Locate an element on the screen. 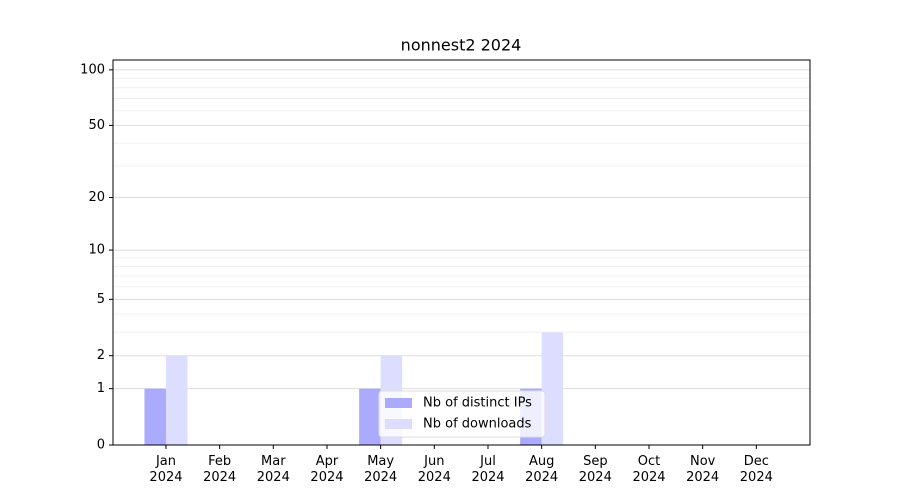 The width and height of the screenshot is (900, 500). y-tick-label: 5 is located at coordinates (101, 299).